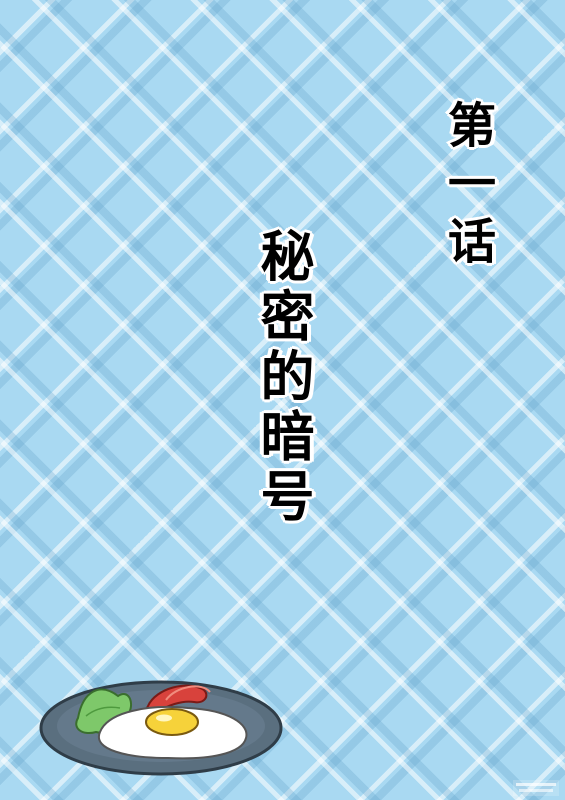 The width and height of the screenshot is (565, 800). I want to click on breakfast-plate-illustration, so click(161, 728).